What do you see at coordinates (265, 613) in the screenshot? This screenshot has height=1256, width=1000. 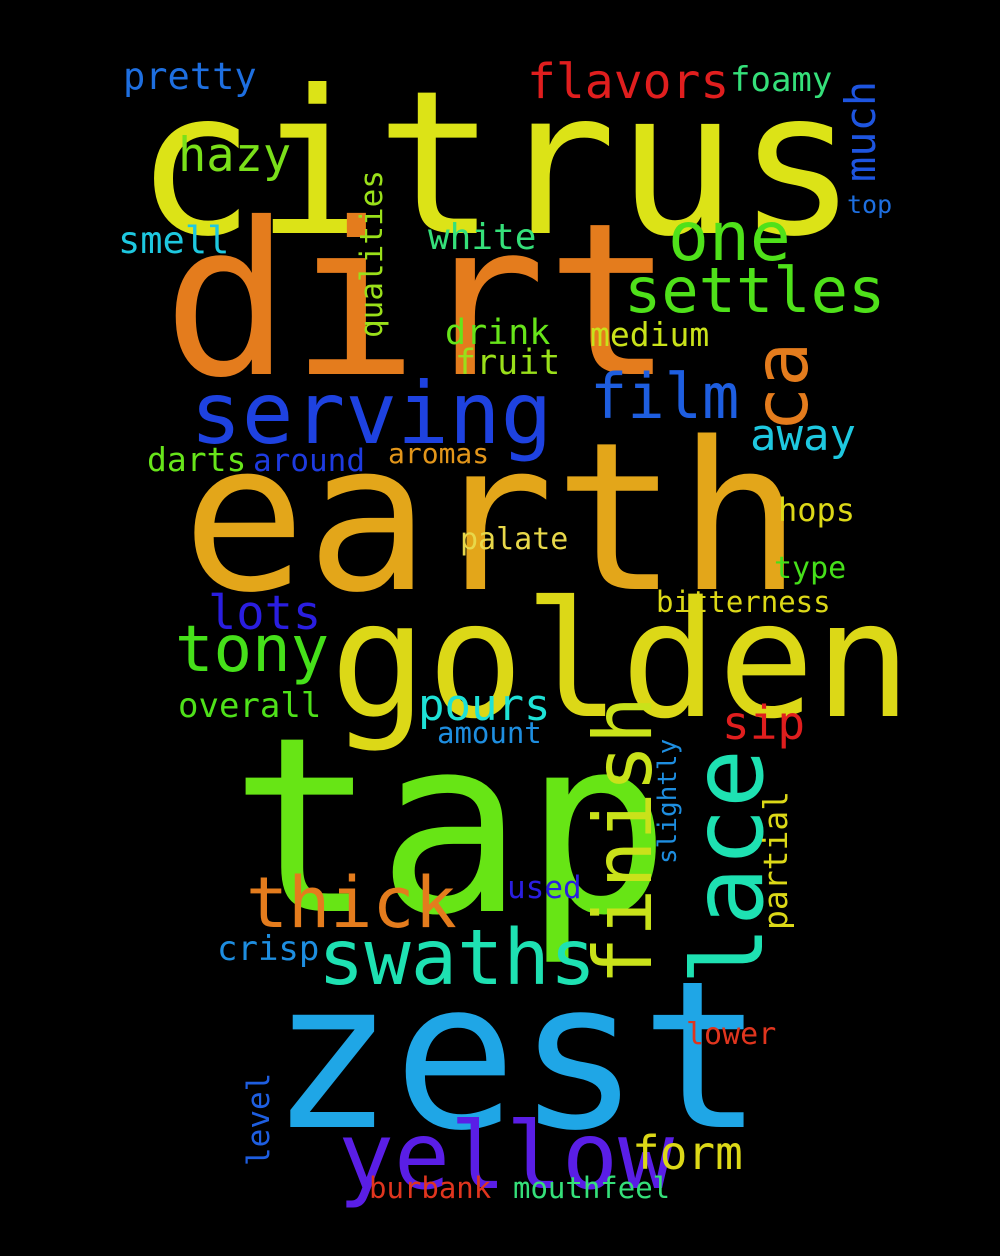 I see `word-lots: lots` at bounding box center [265, 613].